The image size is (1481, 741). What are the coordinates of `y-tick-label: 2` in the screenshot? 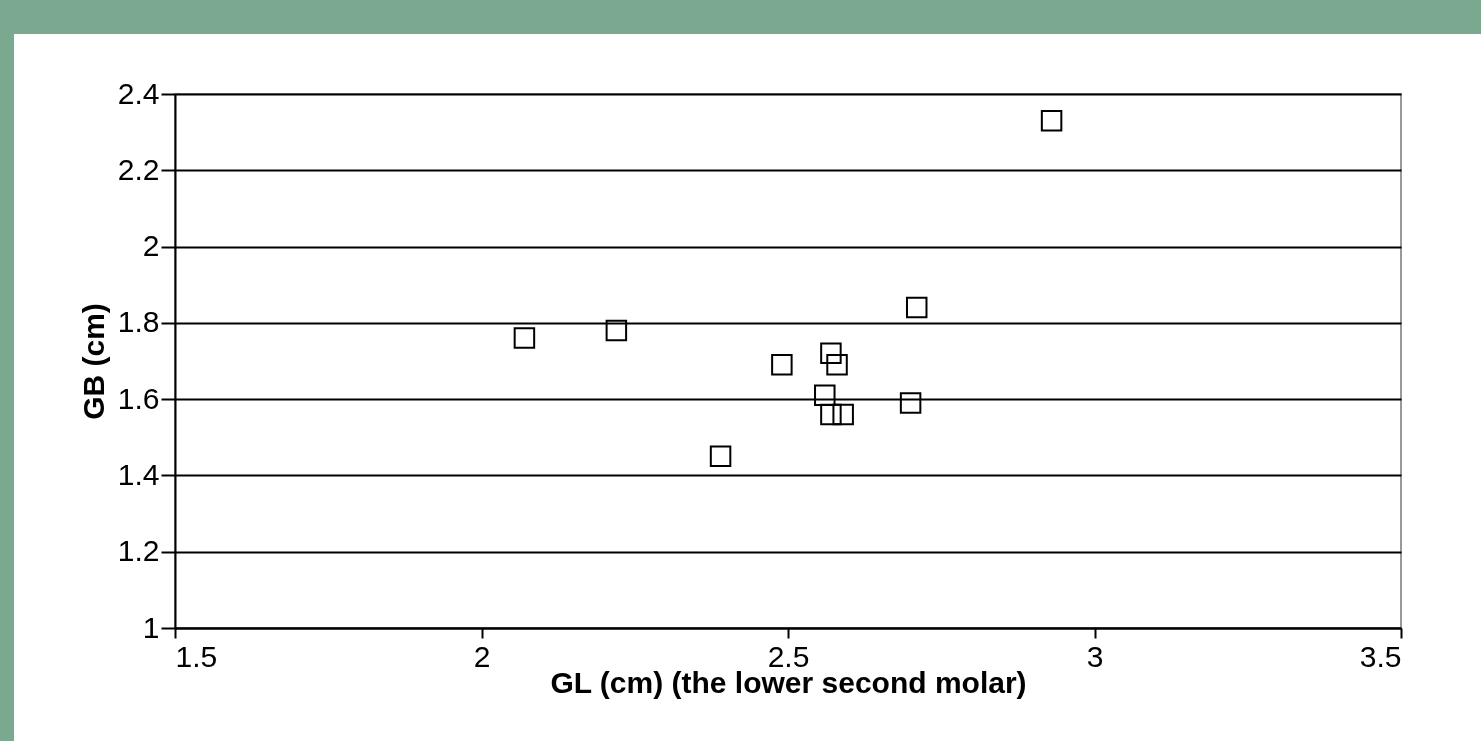 It's located at (151, 246).